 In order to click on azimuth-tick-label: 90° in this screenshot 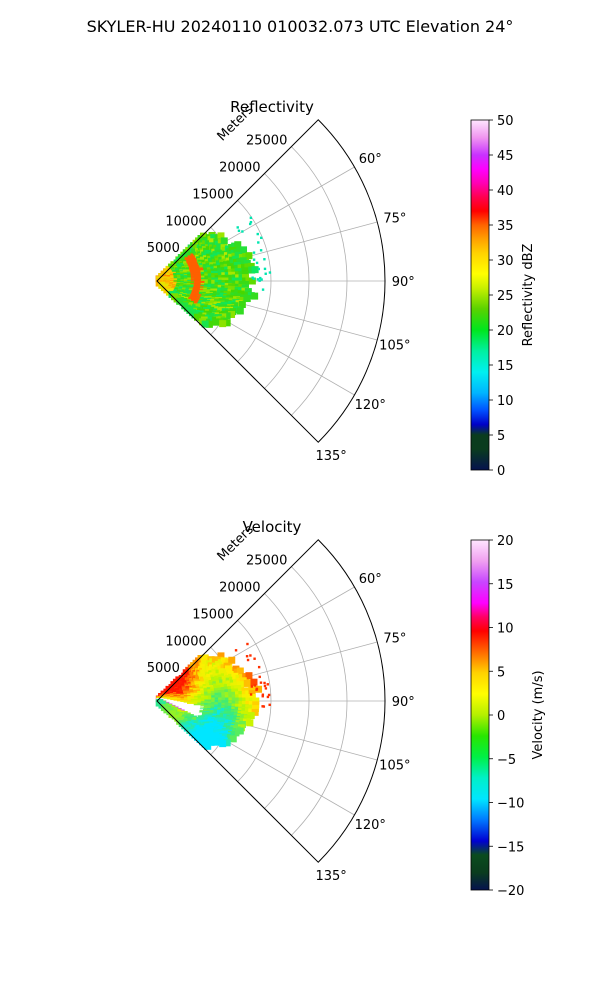, I will do `click(403, 282)`.